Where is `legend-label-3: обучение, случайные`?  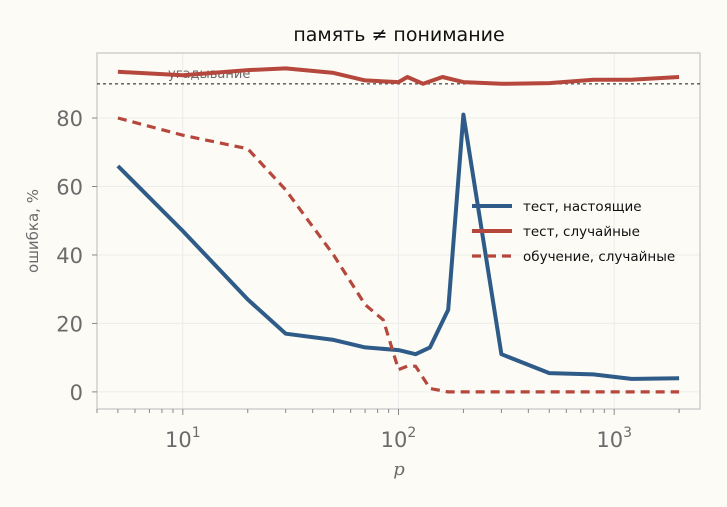 legend-label-3: обучение, случайные is located at coordinates (599, 257).